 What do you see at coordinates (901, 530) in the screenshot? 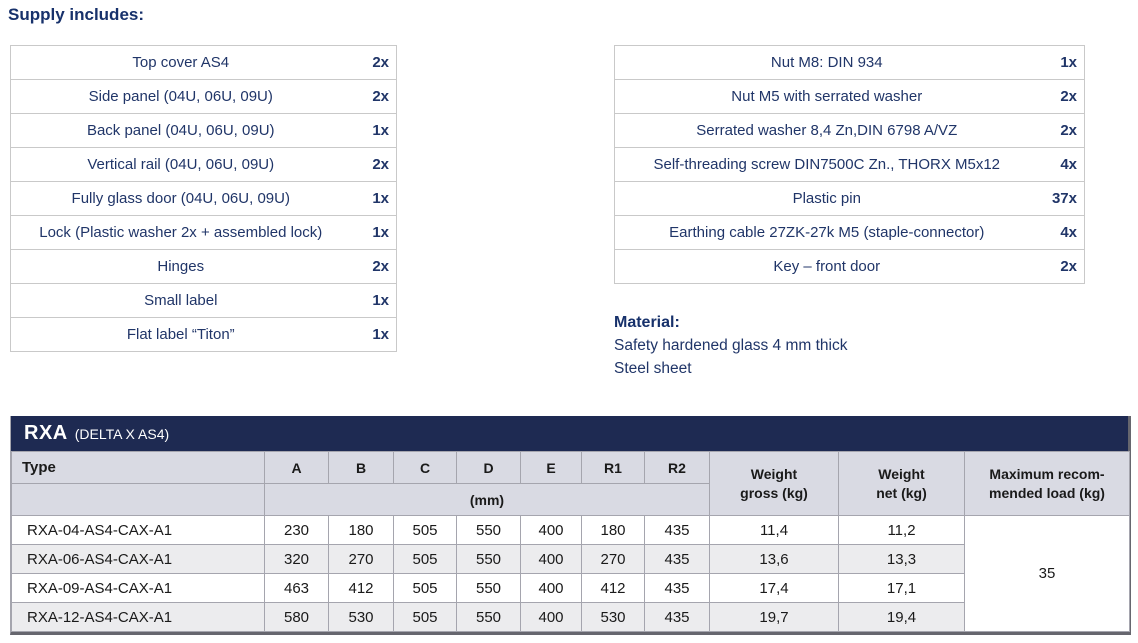
I see `spec-weight-net-cell: 11,2` at bounding box center [901, 530].